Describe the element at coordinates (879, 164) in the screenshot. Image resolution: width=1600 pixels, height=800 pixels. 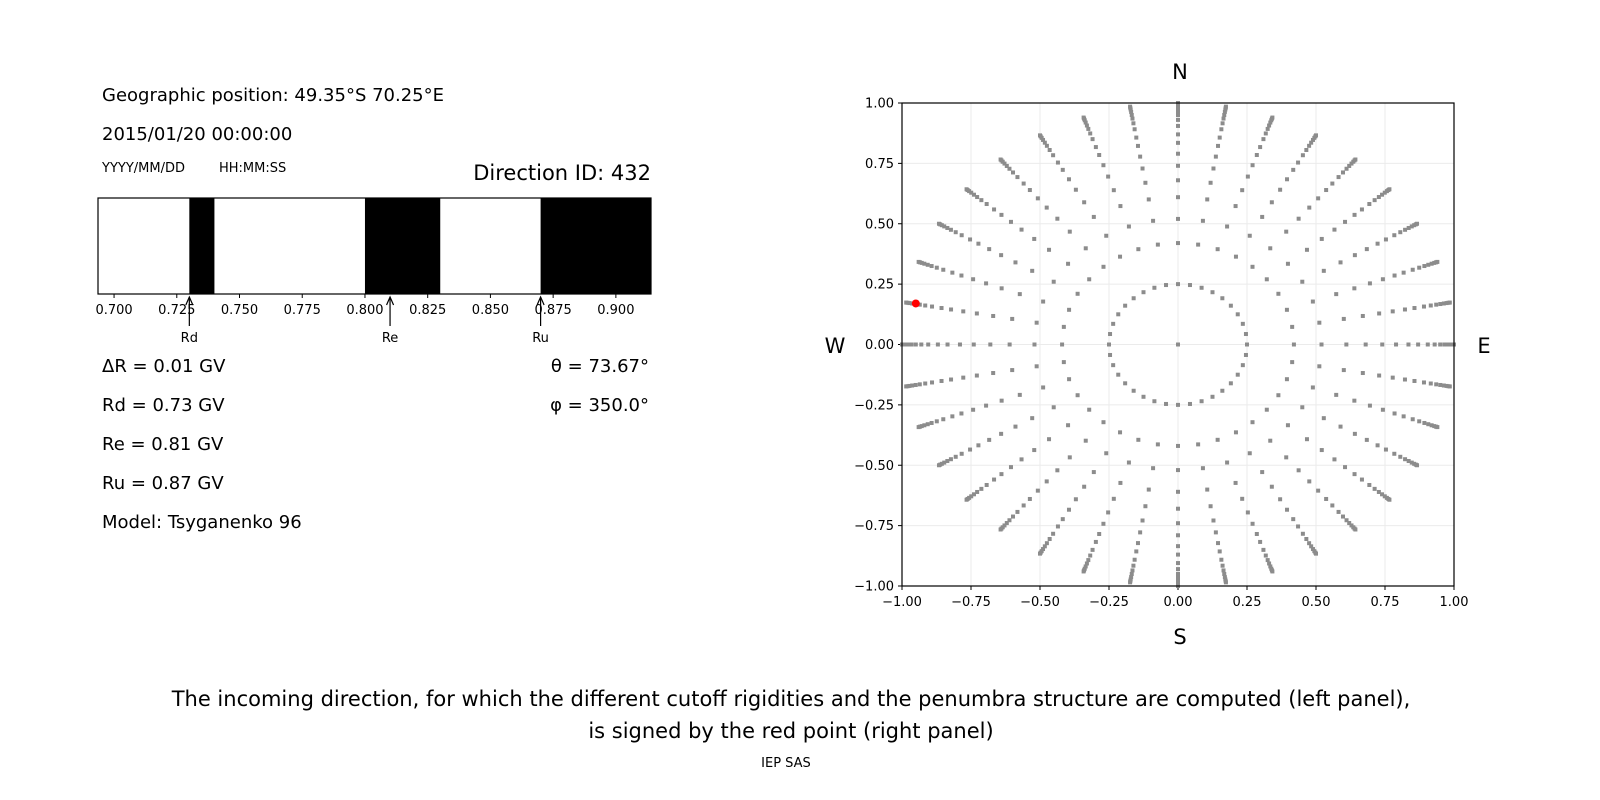
I see `y-tick-label: 0.75` at that location.